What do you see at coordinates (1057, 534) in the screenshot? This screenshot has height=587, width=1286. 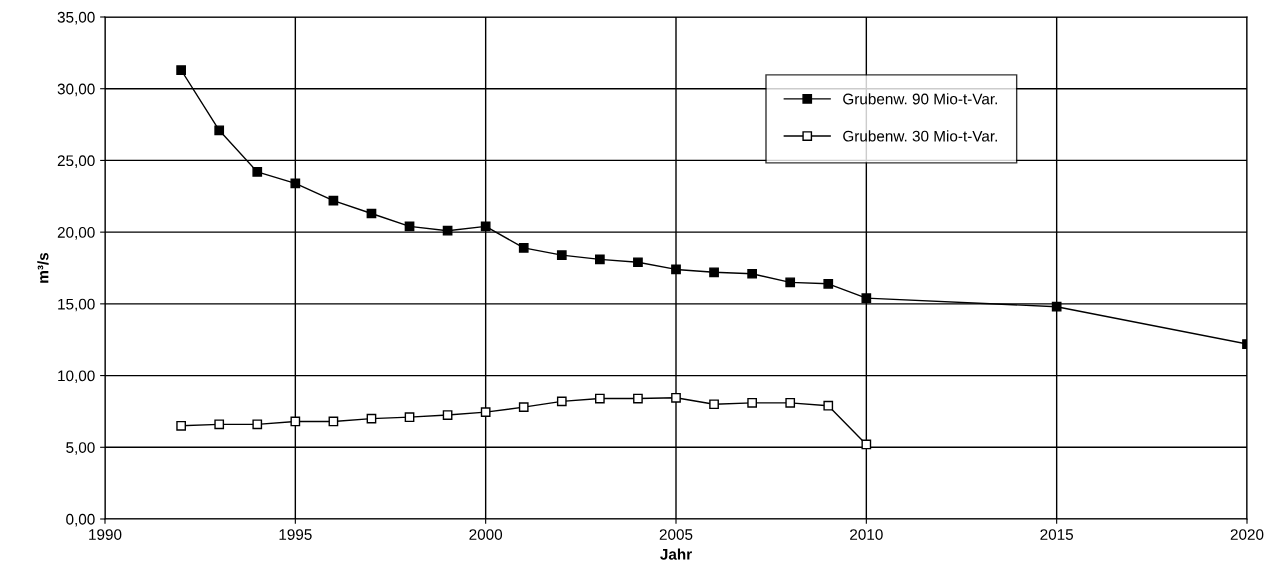 I see `x-tick-label: 2015` at bounding box center [1057, 534].